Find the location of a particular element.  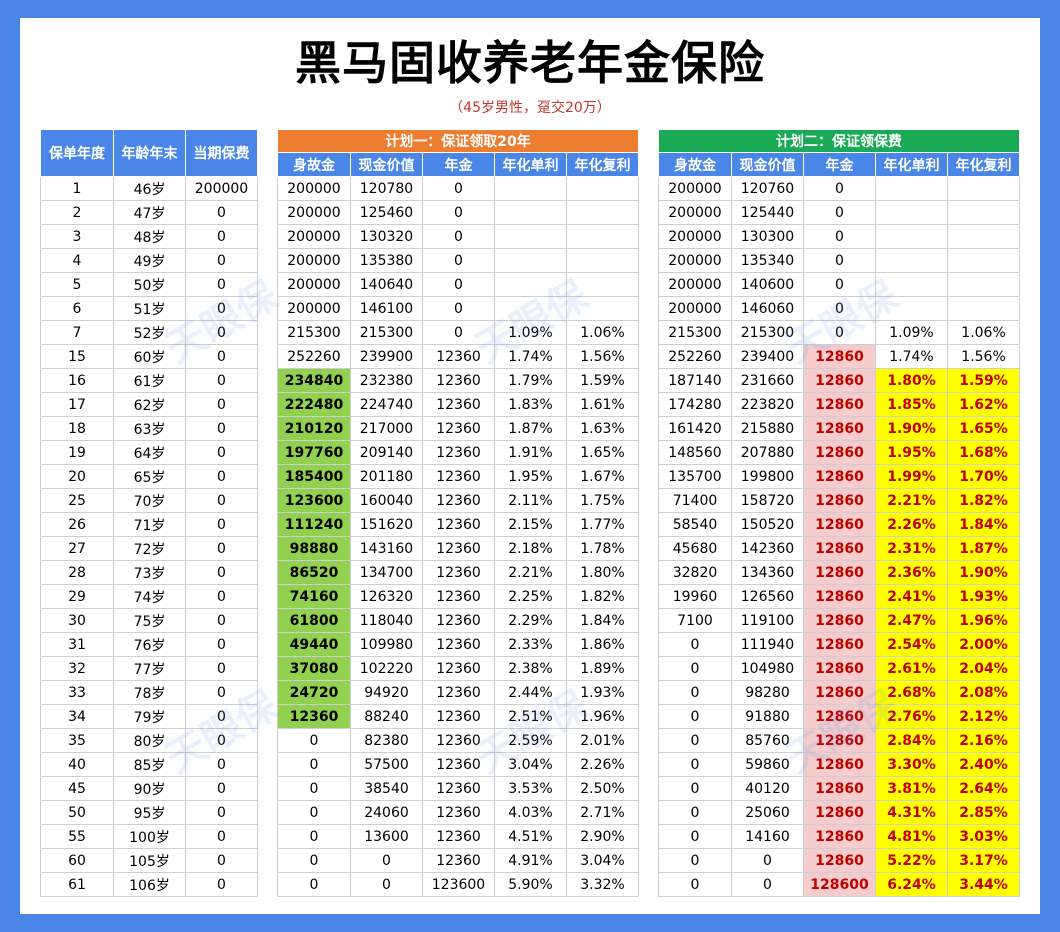

death-benefit-cell: 161420 is located at coordinates (695, 428).